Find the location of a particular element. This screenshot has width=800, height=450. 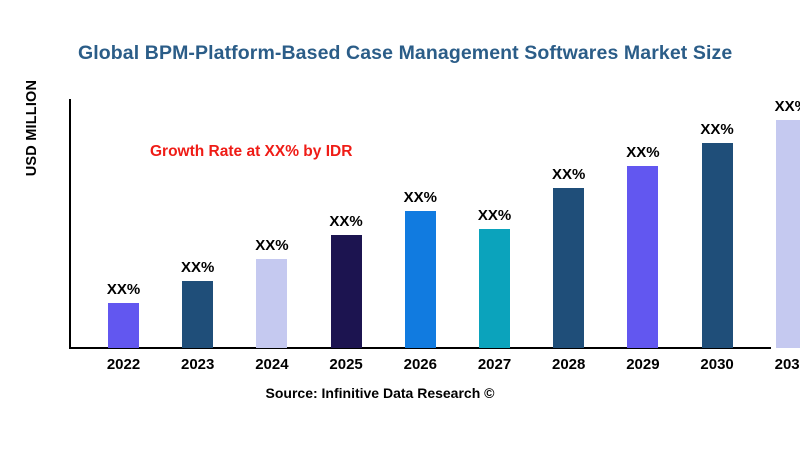

source-note: Source: Infinitive Data Research © is located at coordinates (380, 393).